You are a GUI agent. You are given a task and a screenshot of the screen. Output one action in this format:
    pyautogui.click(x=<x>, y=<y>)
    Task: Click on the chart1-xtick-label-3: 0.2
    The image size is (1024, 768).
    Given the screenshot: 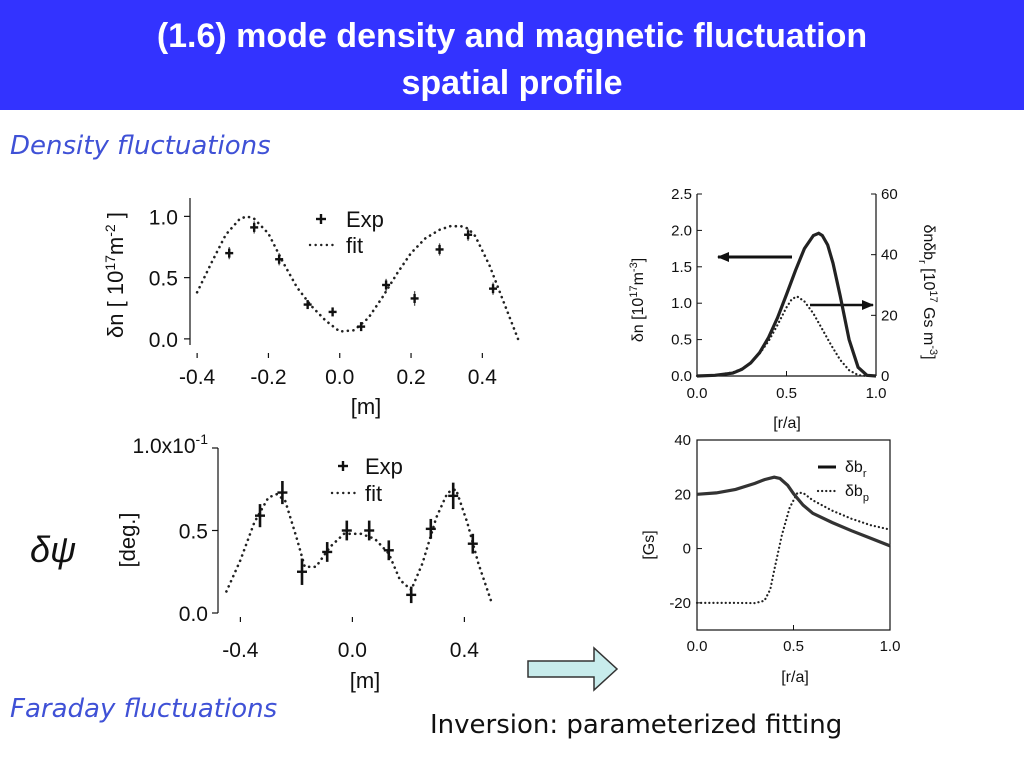 What is the action you would take?
    pyautogui.click(x=410, y=377)
    